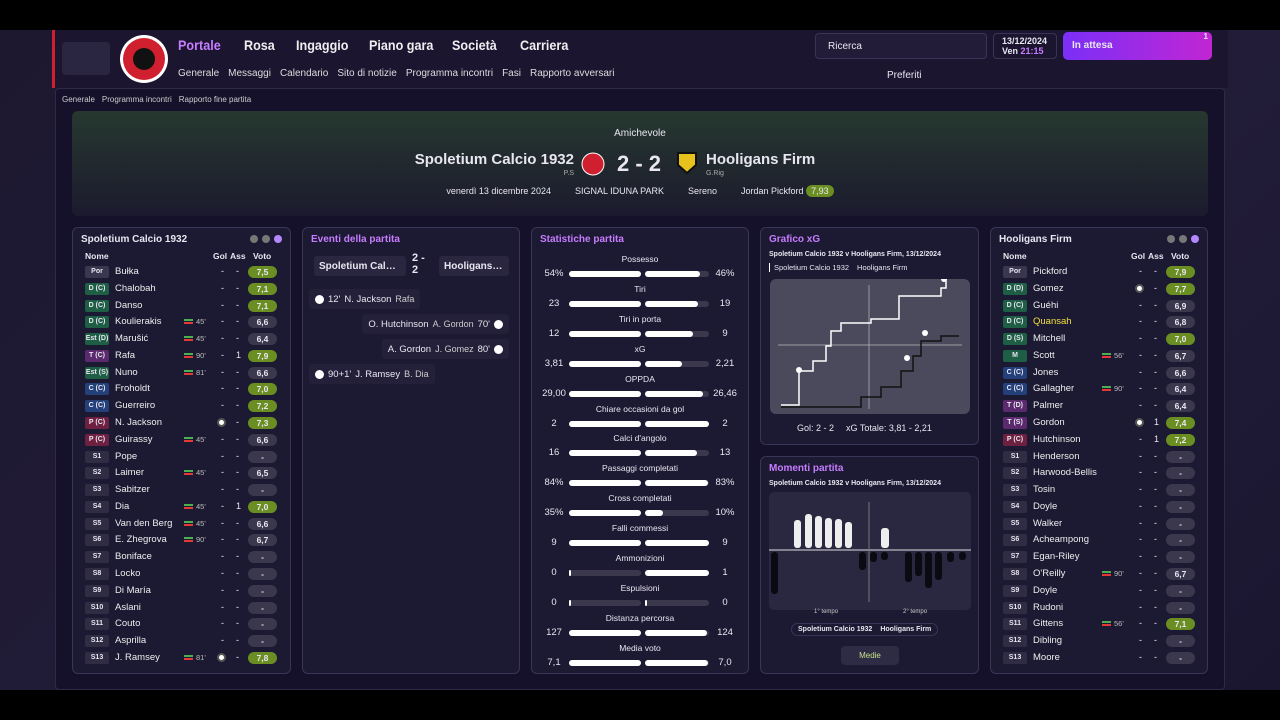  Describe the element at coordinates (122, 506) in the screenshot. I see `player-name: Dia` at that location.